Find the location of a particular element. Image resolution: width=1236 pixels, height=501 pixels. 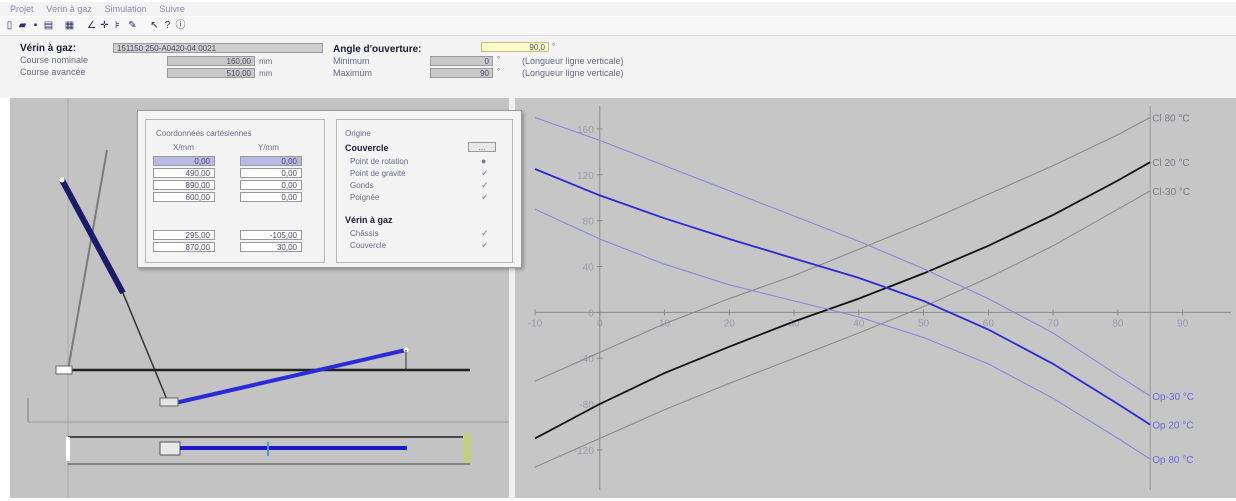

x-tick-label: 70 is located at coordinates (1054, 323).